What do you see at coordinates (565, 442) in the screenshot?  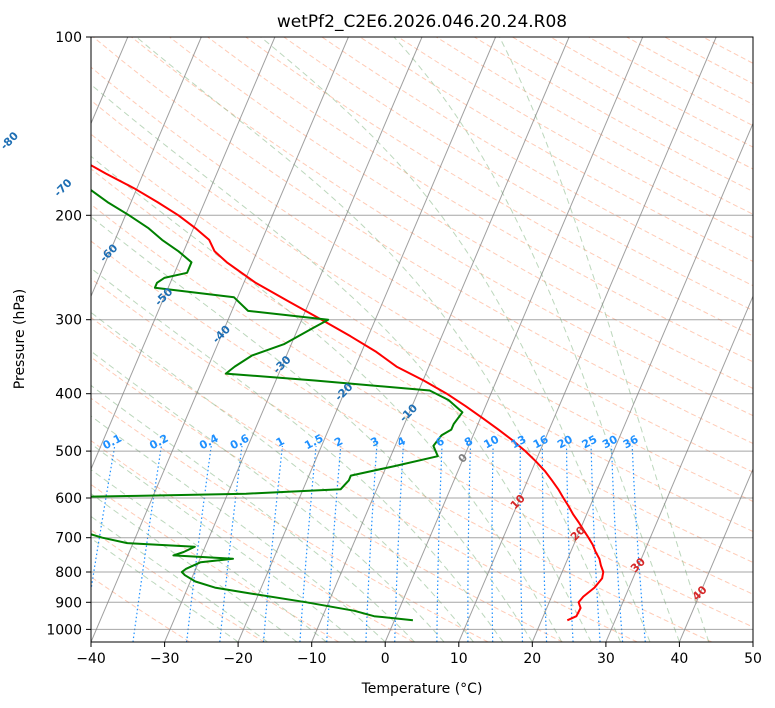 I see `mixing-ratio-label: 20` at bounding box center [565, 442].